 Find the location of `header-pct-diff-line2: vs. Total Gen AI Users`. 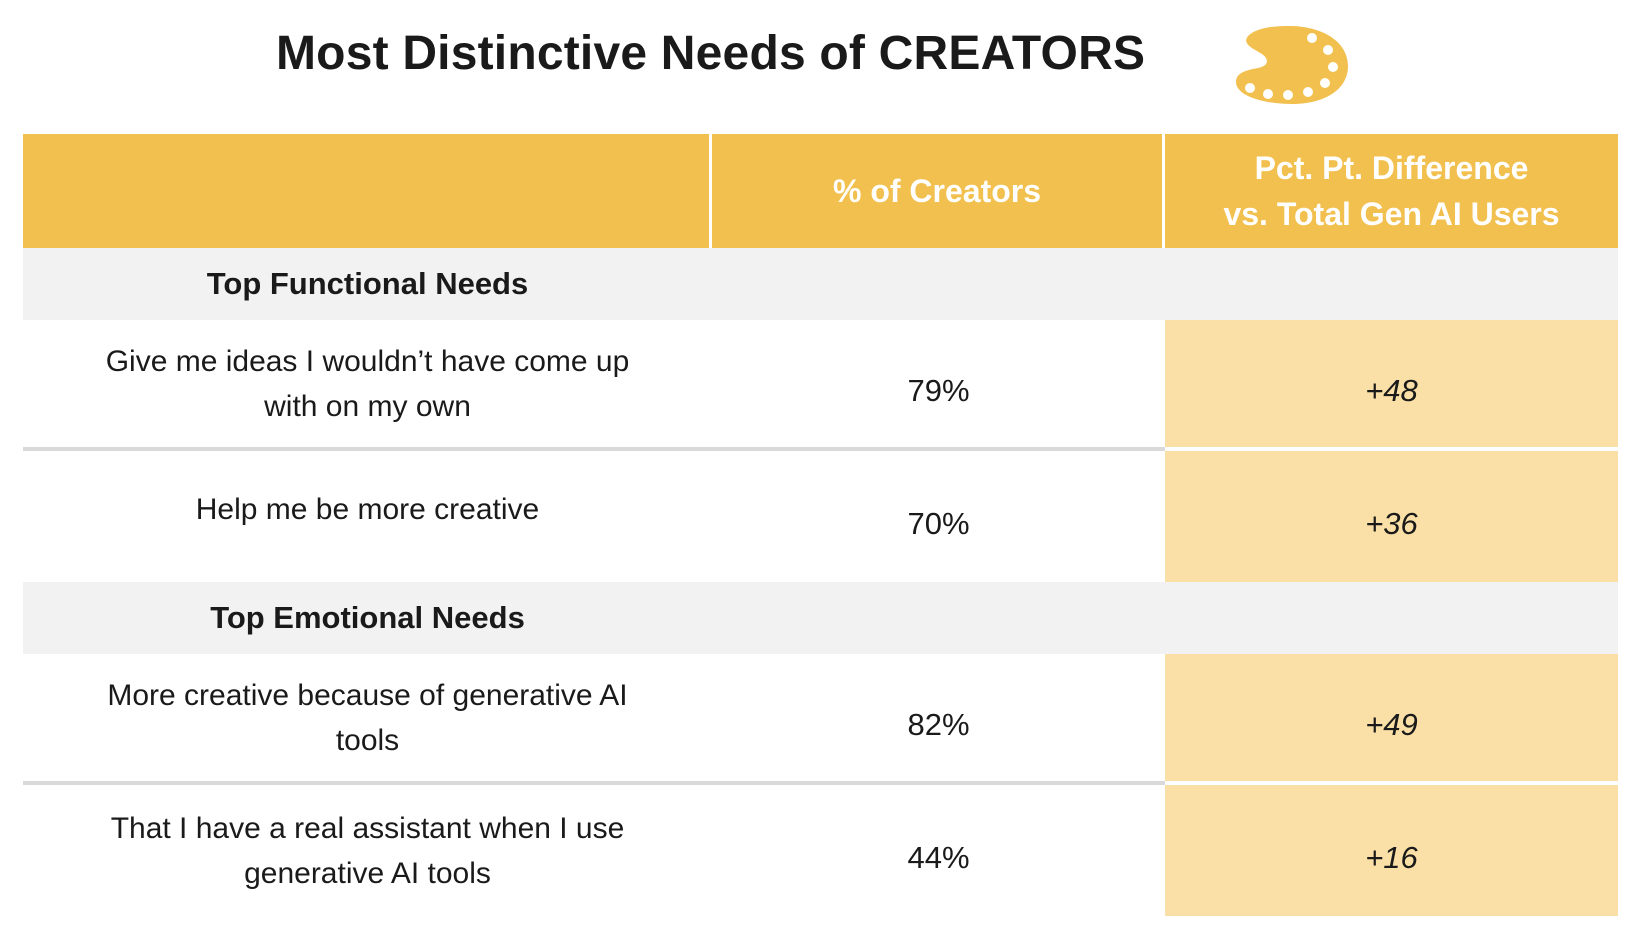

header-pct-diff-line2: vs. Total Gen AI Users is located at coordinates (1391, 214).